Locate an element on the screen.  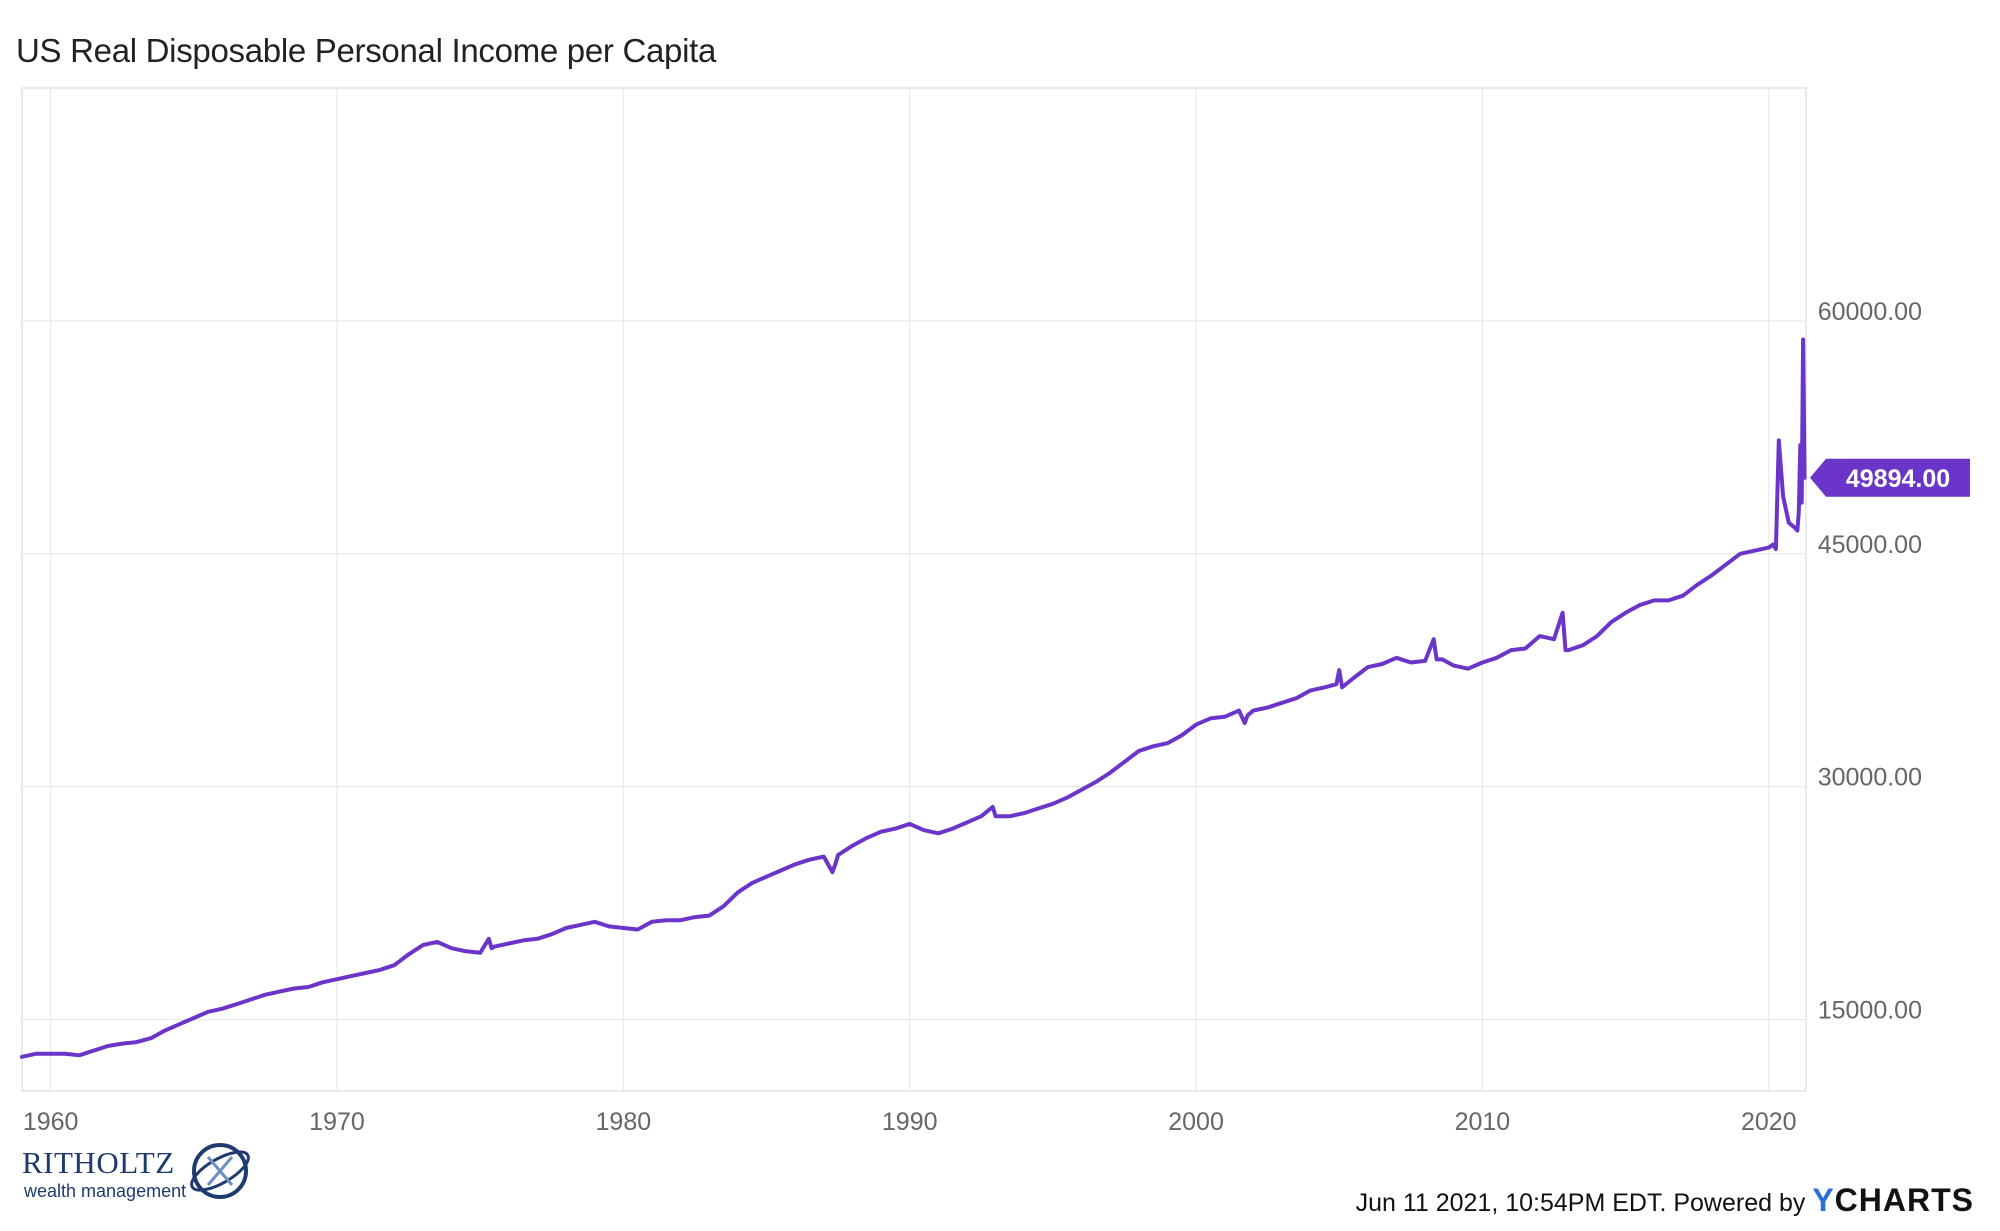
timestamp-text: Jun 11 2021, 10:54PM EDT. Powered by is located at coordinates (1584, 1203).